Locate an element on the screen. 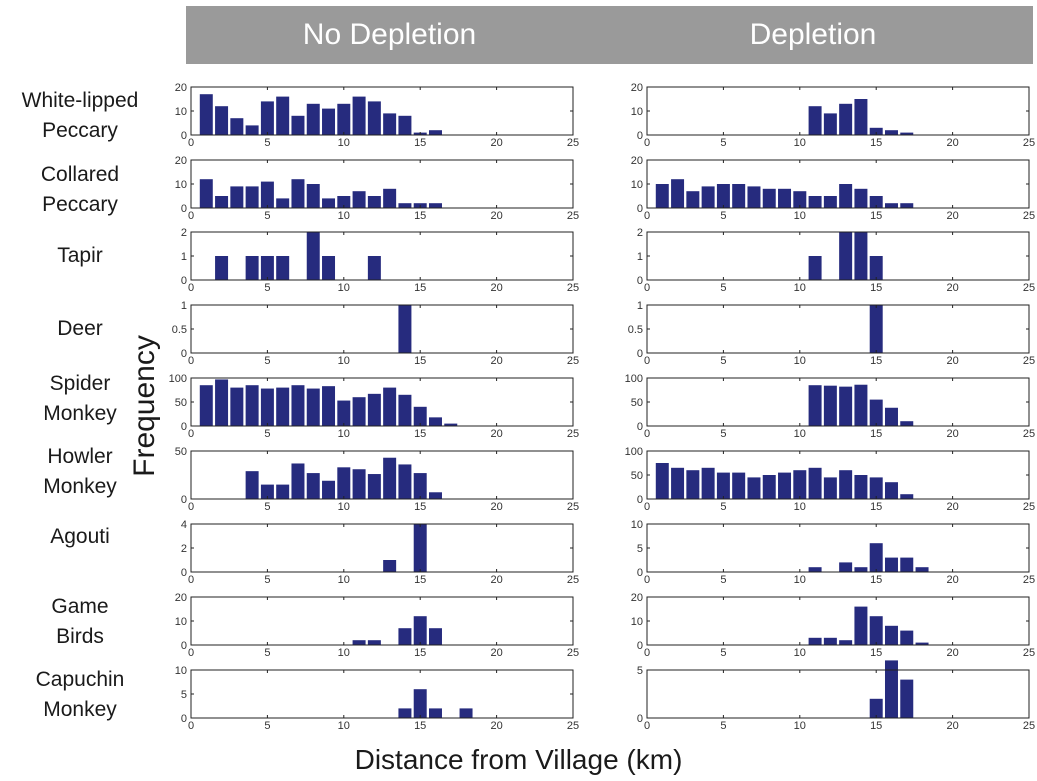 This screenshot has height=781, width=1037. row-label-line: Capuchin is located at coordinates (80, 679).